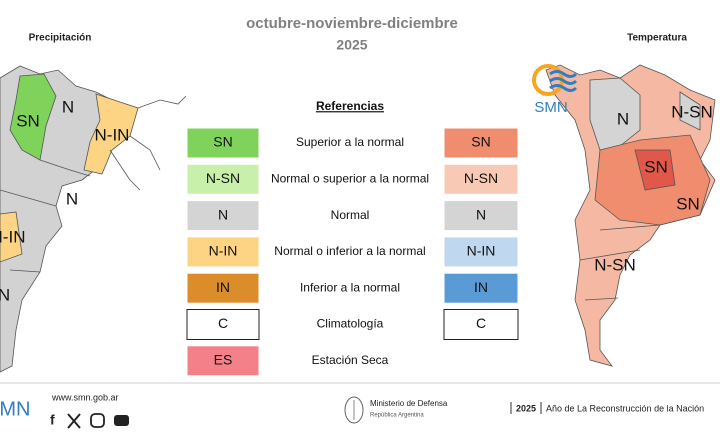 This screenshot has height=438, width=720. Describe the element at coordinates (97, 420) in the screenshot. I see `instagram-icon` at that location.